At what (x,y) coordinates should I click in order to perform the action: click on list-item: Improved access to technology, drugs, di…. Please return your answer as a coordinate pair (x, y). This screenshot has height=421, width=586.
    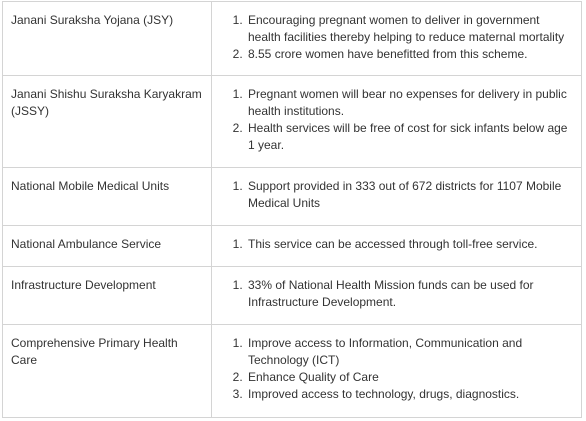
    Looking at the image, I should click on (409, 394).